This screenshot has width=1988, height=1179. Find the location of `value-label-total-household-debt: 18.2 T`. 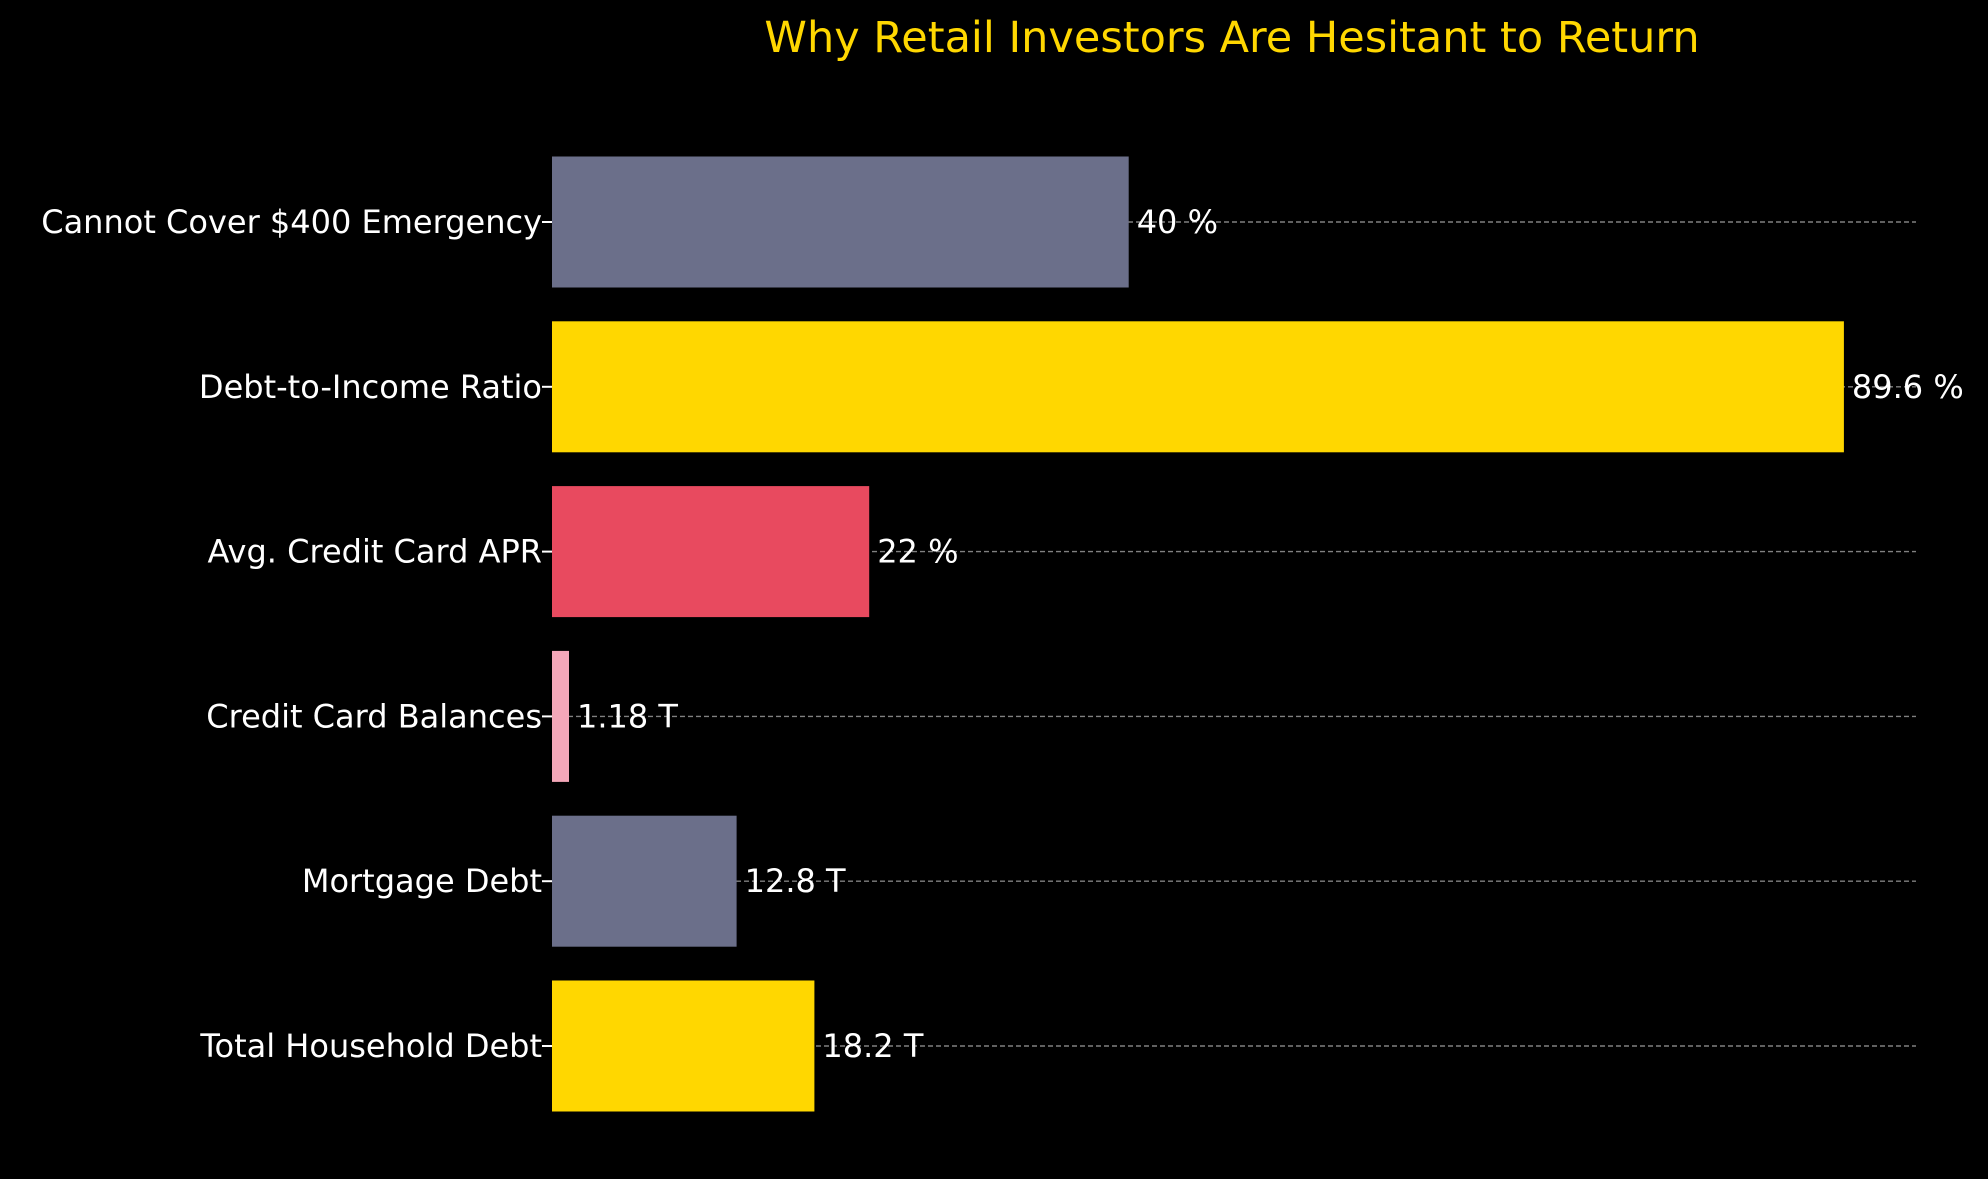

value-label-total-household-debt: 18.2 T is located at coordinates (872, 1046).